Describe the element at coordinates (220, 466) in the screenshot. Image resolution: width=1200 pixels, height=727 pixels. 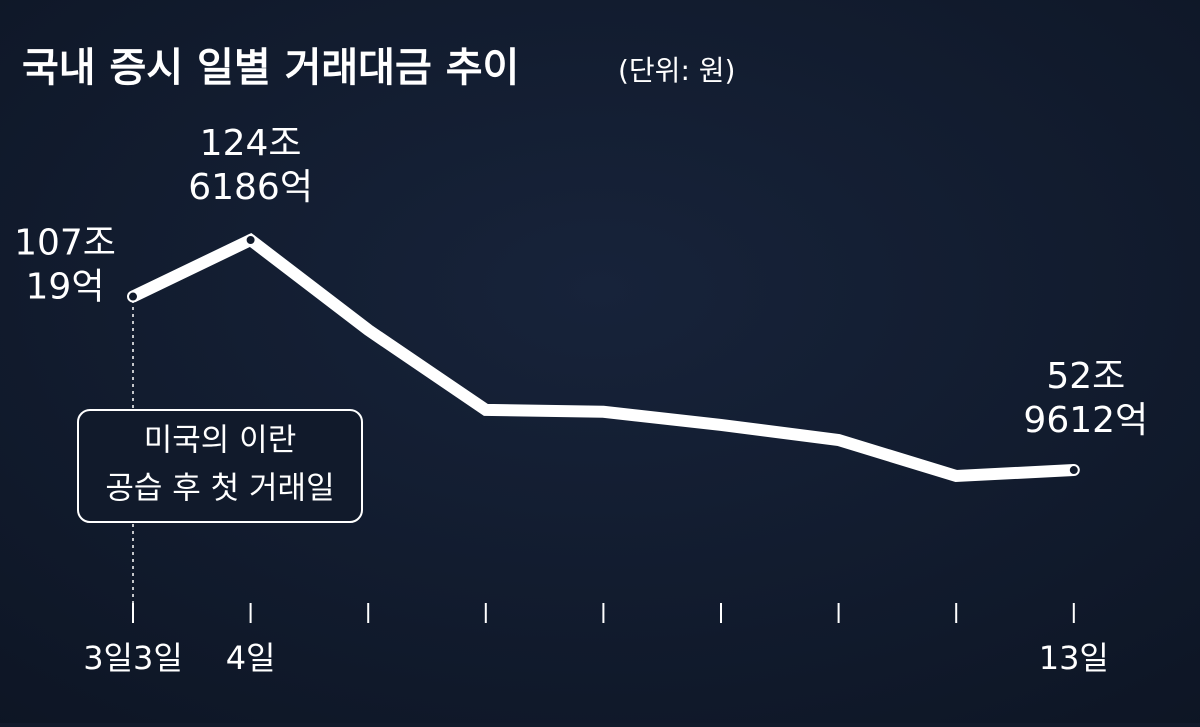
I see `annotation-box` at that location.